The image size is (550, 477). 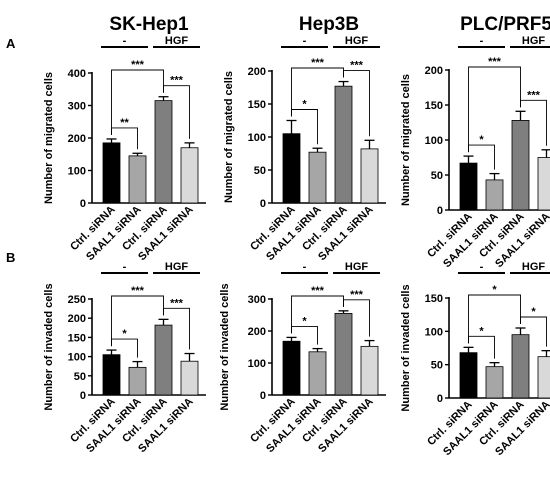 I want to click on significance-label: **, so click(x=124, y=123).